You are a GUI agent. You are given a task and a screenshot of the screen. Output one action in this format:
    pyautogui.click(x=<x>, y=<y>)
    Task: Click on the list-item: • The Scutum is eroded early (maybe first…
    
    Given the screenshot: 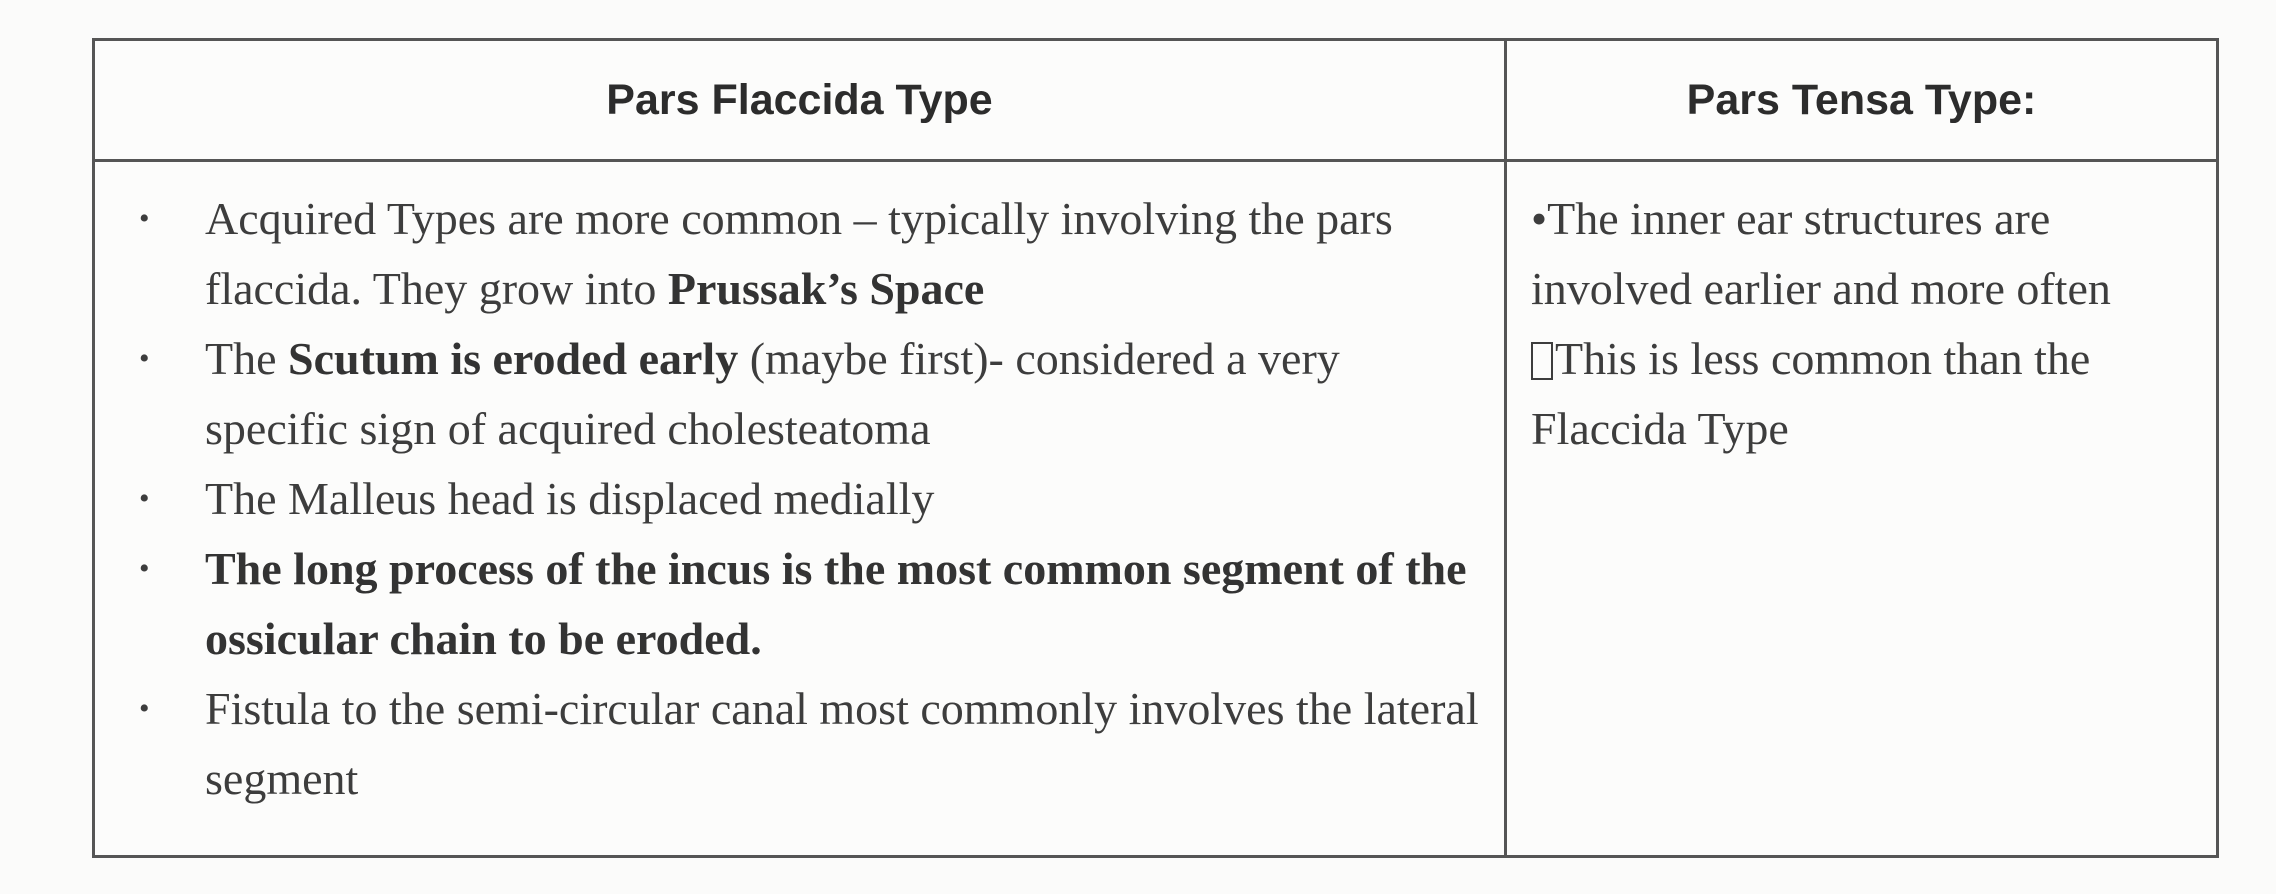 What is the action you would take?
    pyautogui.click(x=798, y=394)
    